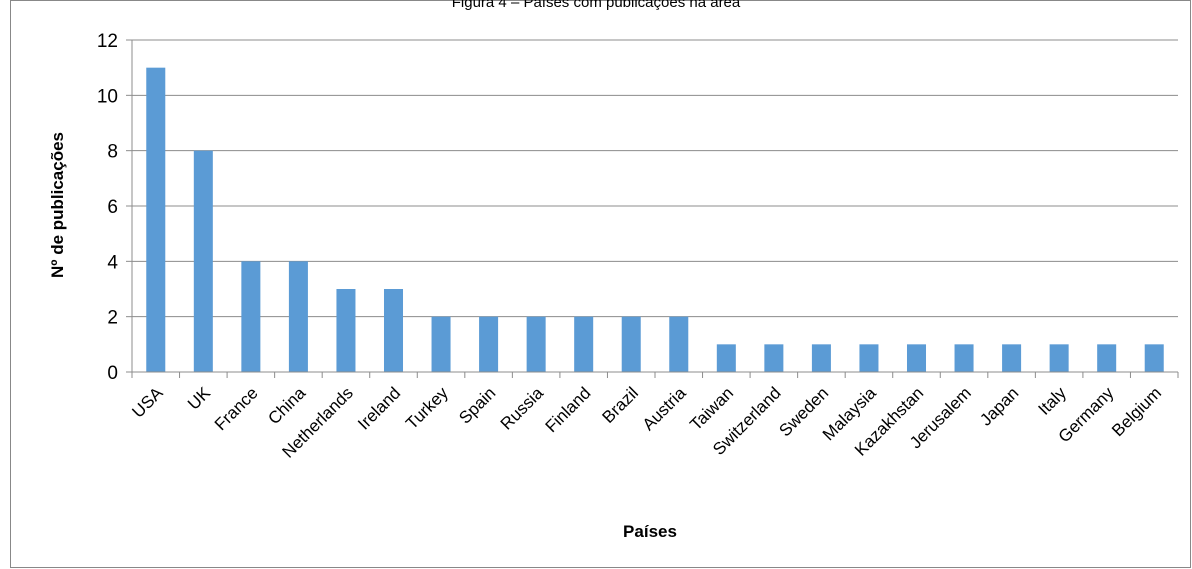  Describe the element at coordinates (236, 408) in the screenshot. I see `x-tick-label: France` at that location.